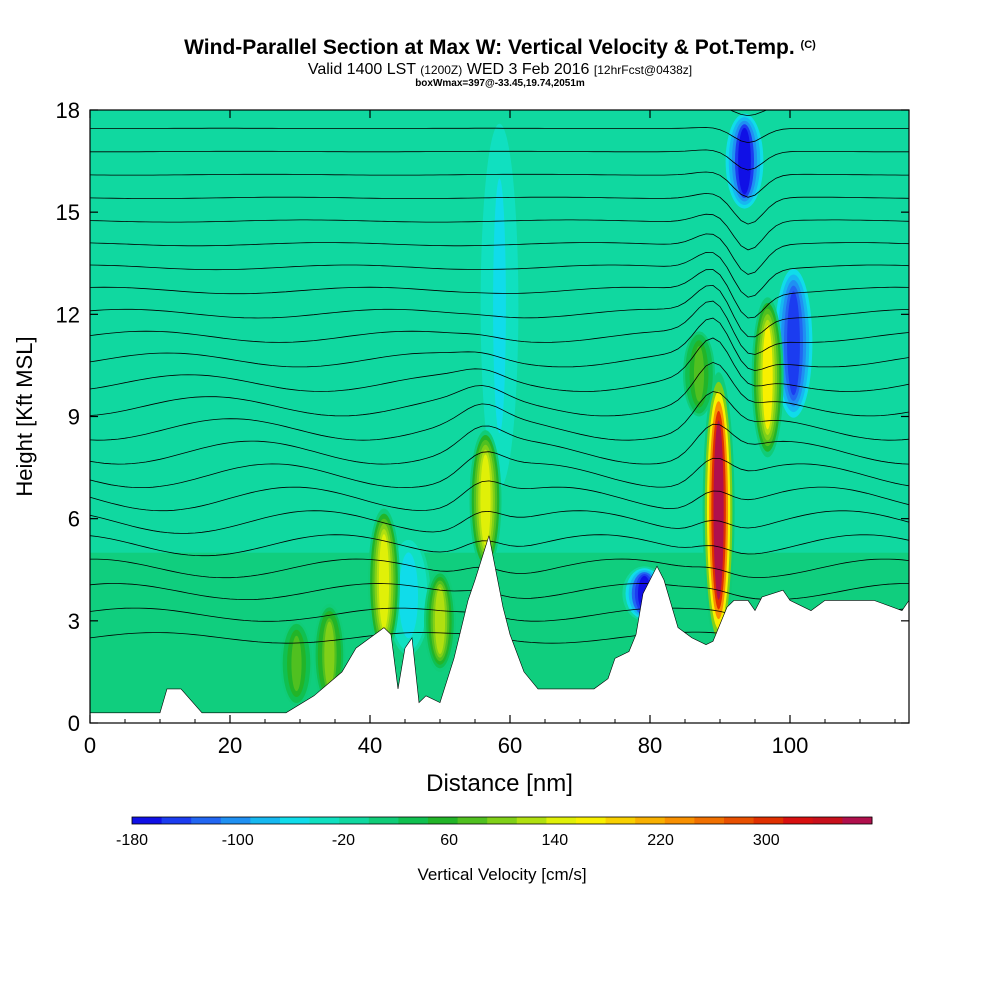 This screenshot has width=1000, height=1000. I want to click on x-tick-label: 20, so click(230, 745).